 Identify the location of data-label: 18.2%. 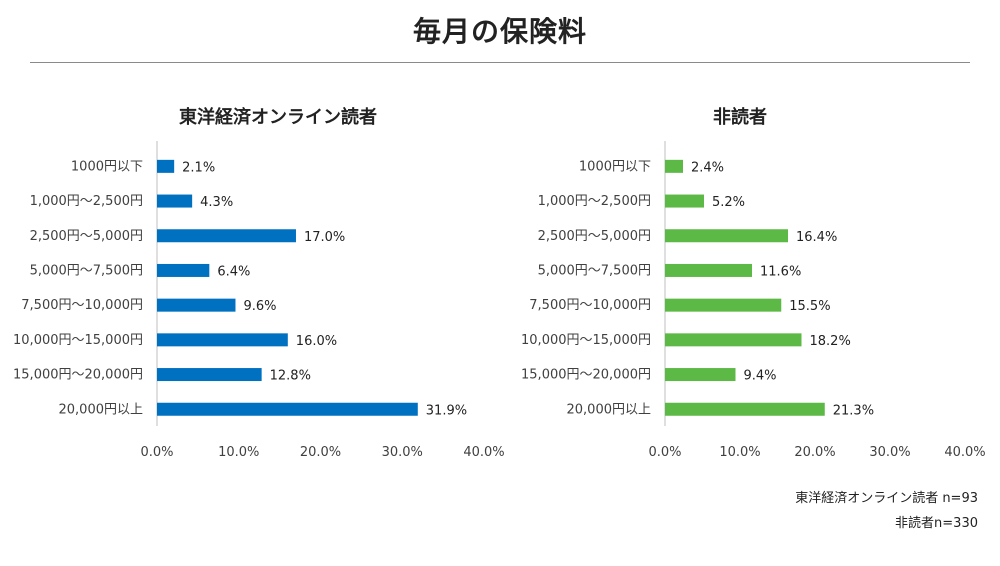
(830, 341).